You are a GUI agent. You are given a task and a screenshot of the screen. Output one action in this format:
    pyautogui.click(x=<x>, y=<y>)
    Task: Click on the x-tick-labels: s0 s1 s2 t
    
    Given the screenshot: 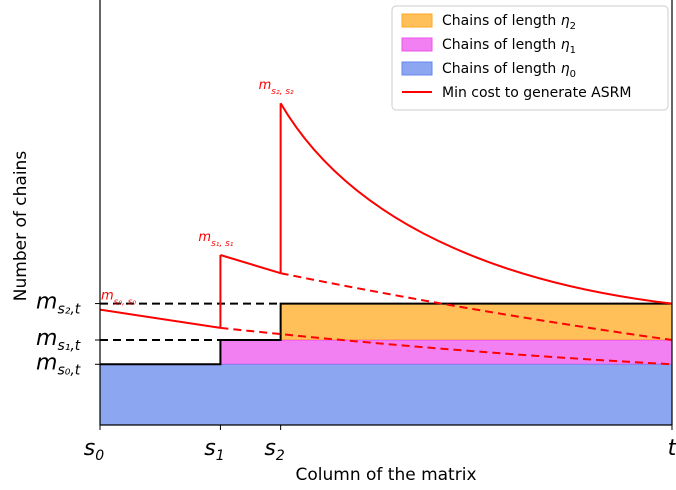 What is the action you would take?
    pyautogui.click(x=380, y=444)
    